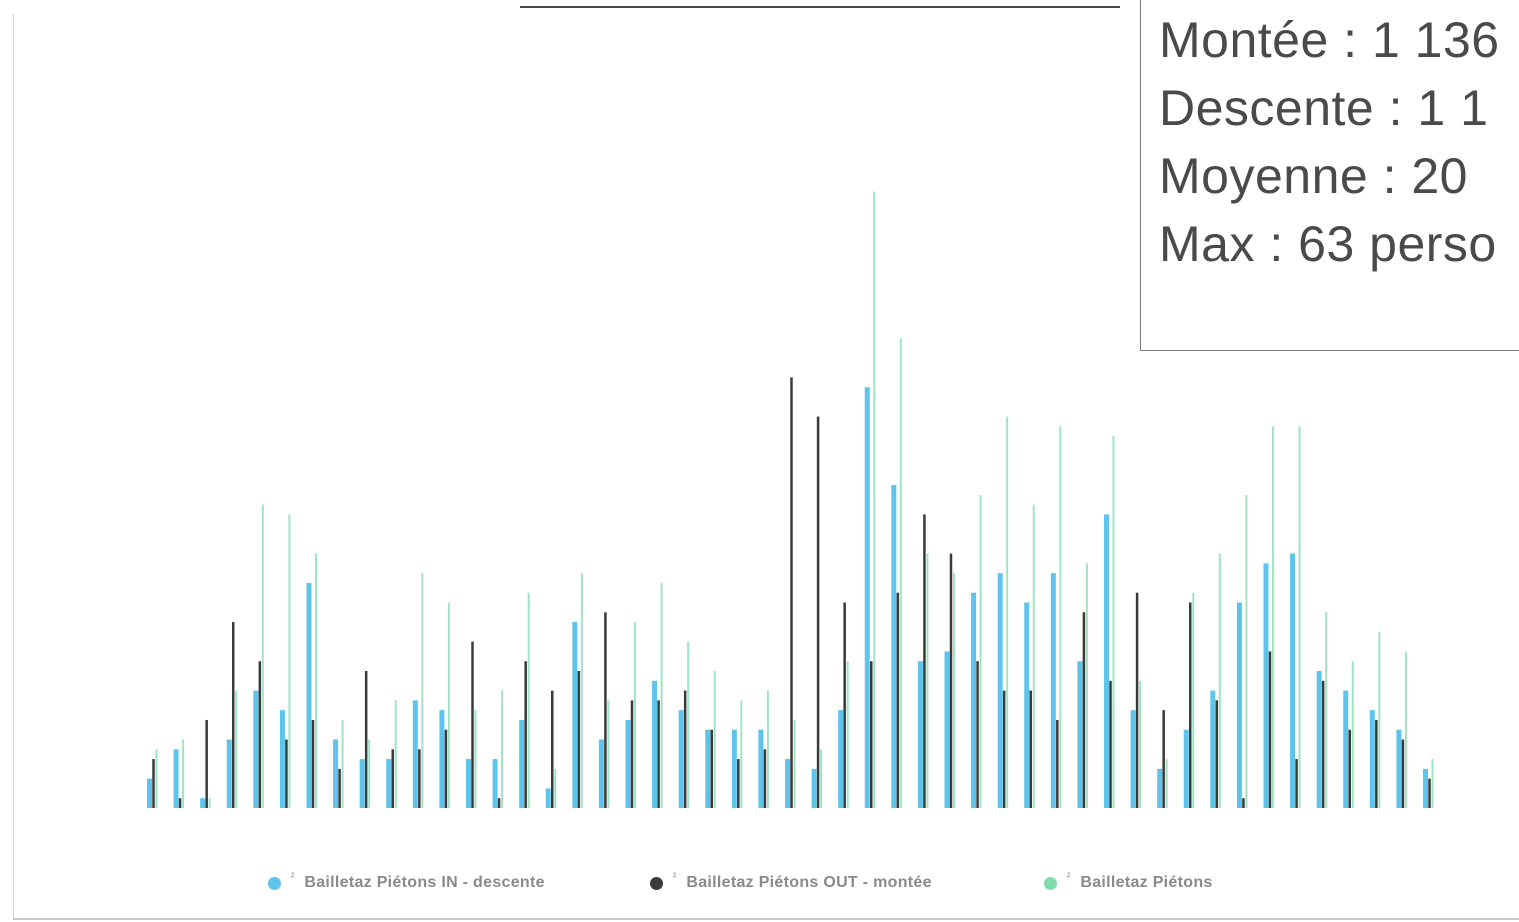 This screenshot has height=922, width=1519. I want to click on legend-label: Bailletaz Piétons IN - descente, so click(424, 882).